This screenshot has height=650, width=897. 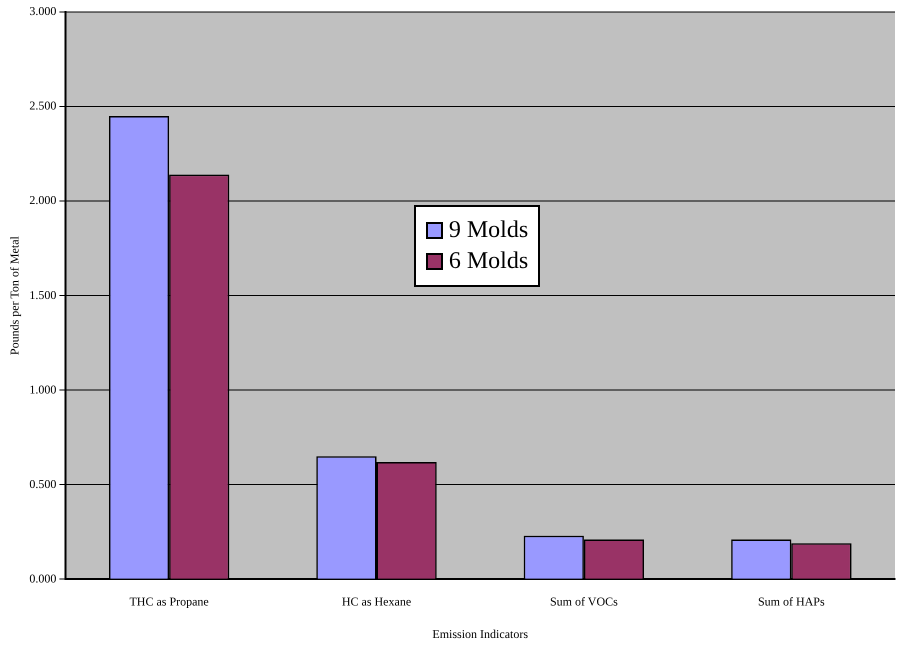 What do you see at coordinates (42, 200) in the screenshot?
I see `y-tick-label: 2.000` at bounding box center [42, 200].